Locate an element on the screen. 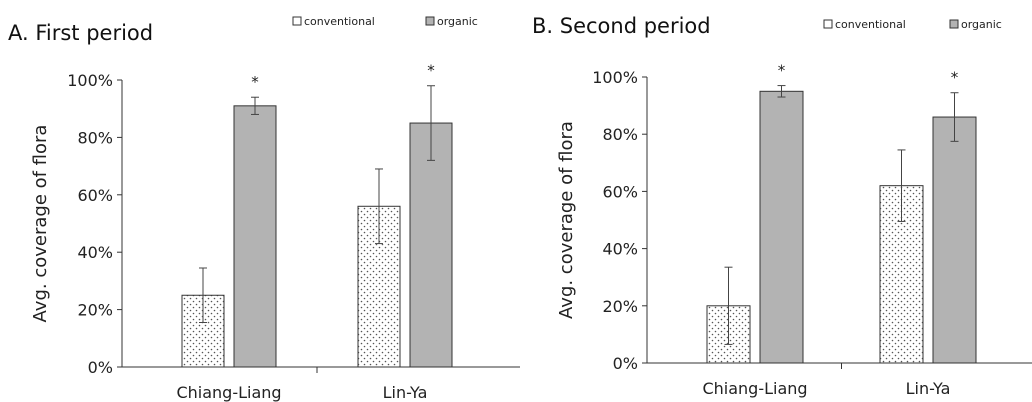  chart-title: A. First period is located at coordinates (80, 33).